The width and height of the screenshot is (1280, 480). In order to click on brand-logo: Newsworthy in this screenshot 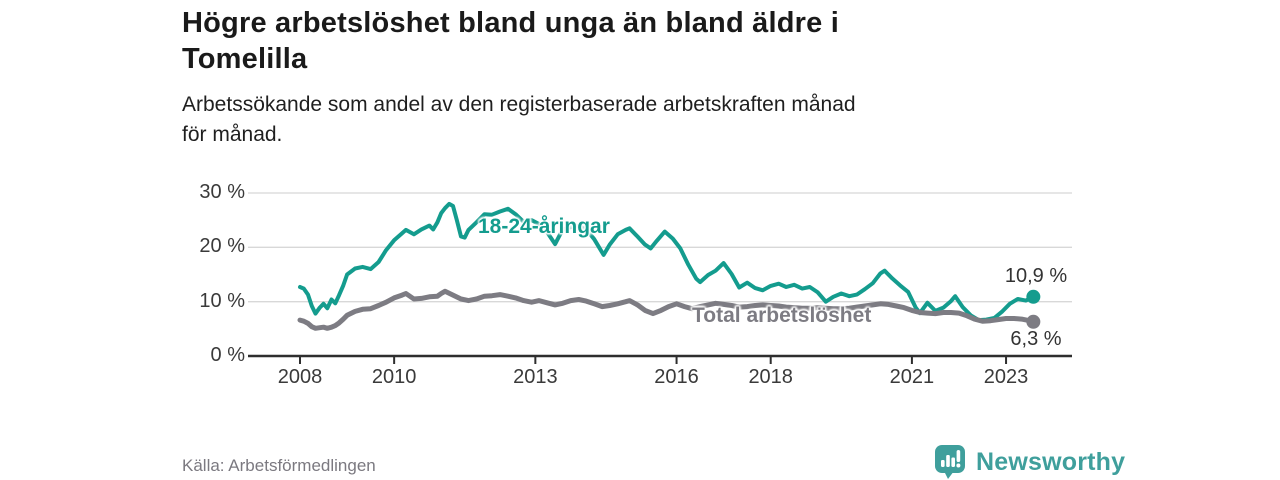, I will do `click(1029, 462)`.